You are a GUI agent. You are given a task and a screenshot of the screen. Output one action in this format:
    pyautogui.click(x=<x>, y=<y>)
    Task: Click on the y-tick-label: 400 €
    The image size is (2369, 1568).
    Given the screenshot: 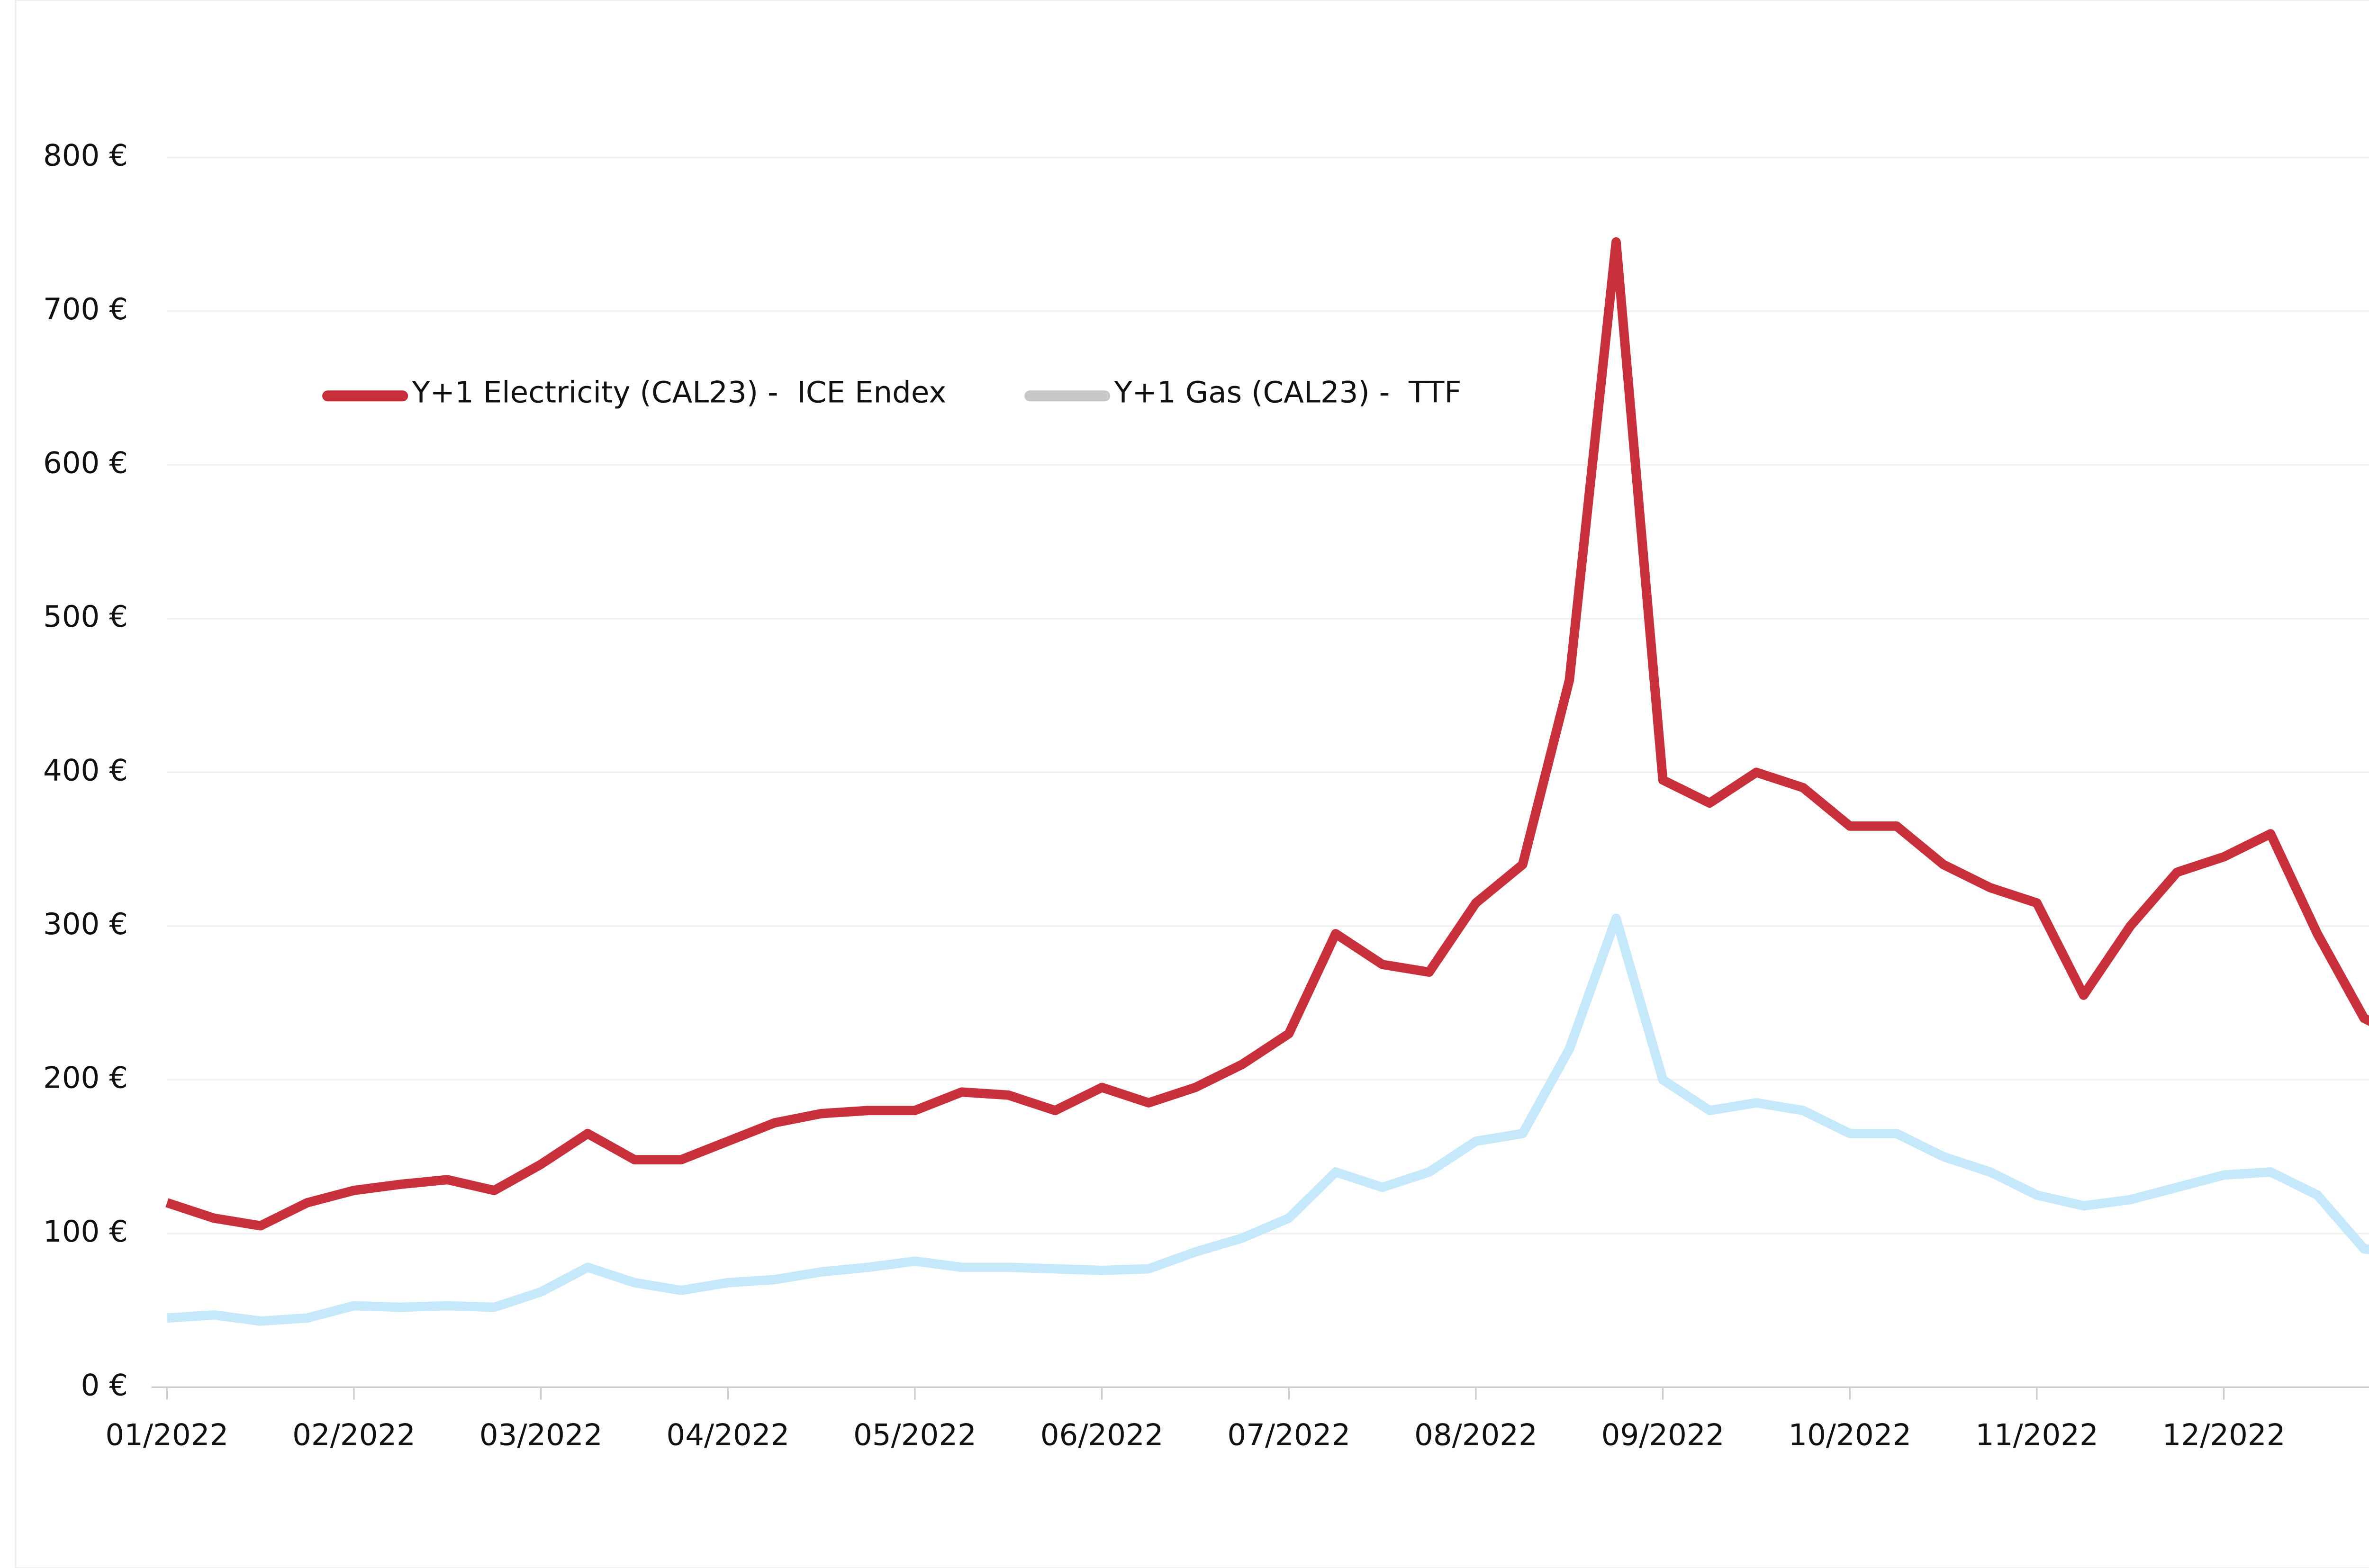 What is the action you would take?
    pyautogui.click(x=85, y=770)
    